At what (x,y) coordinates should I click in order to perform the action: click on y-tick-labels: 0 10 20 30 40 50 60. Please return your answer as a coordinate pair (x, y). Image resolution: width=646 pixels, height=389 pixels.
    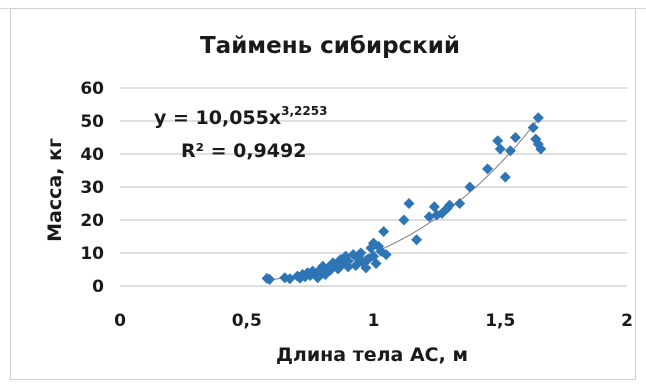
    Looking at the image, I should click on (92, 188).